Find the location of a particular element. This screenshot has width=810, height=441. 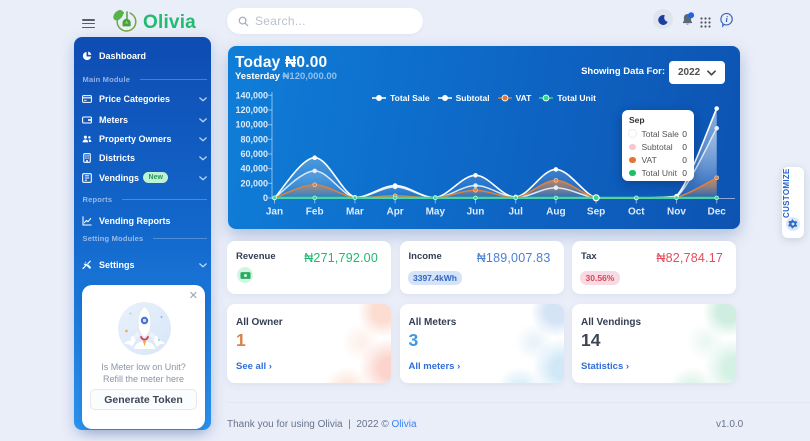

svg-text: Feb is located at coordinates (315, 212).